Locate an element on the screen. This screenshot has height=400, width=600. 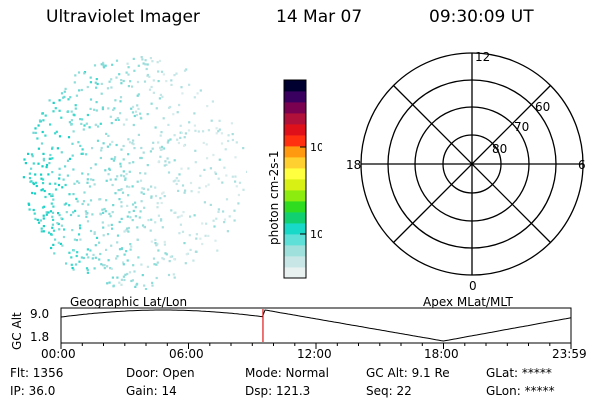
timeline-left-title: Geographic Lat/Lon is located at coordinates (129, 302).